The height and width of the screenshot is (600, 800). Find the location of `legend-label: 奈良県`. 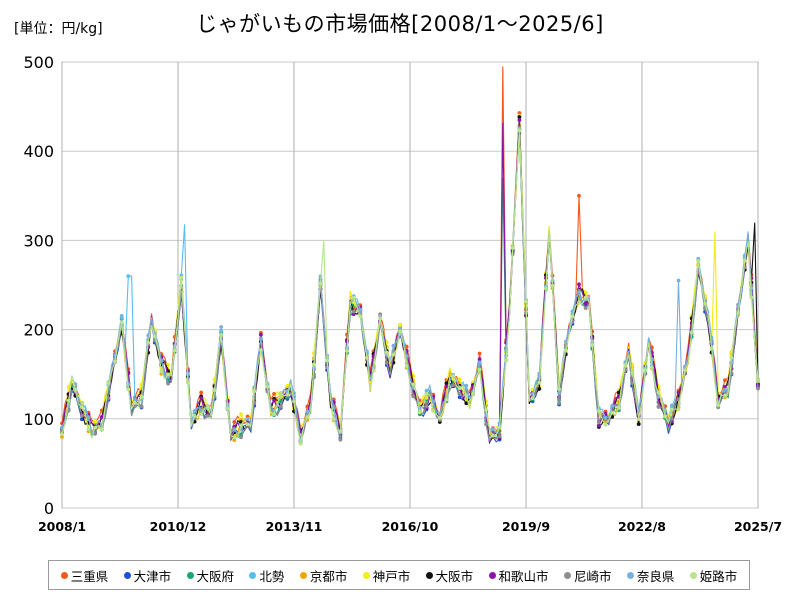

legend-label: 奈良県 is located at coordinates (655, 576).